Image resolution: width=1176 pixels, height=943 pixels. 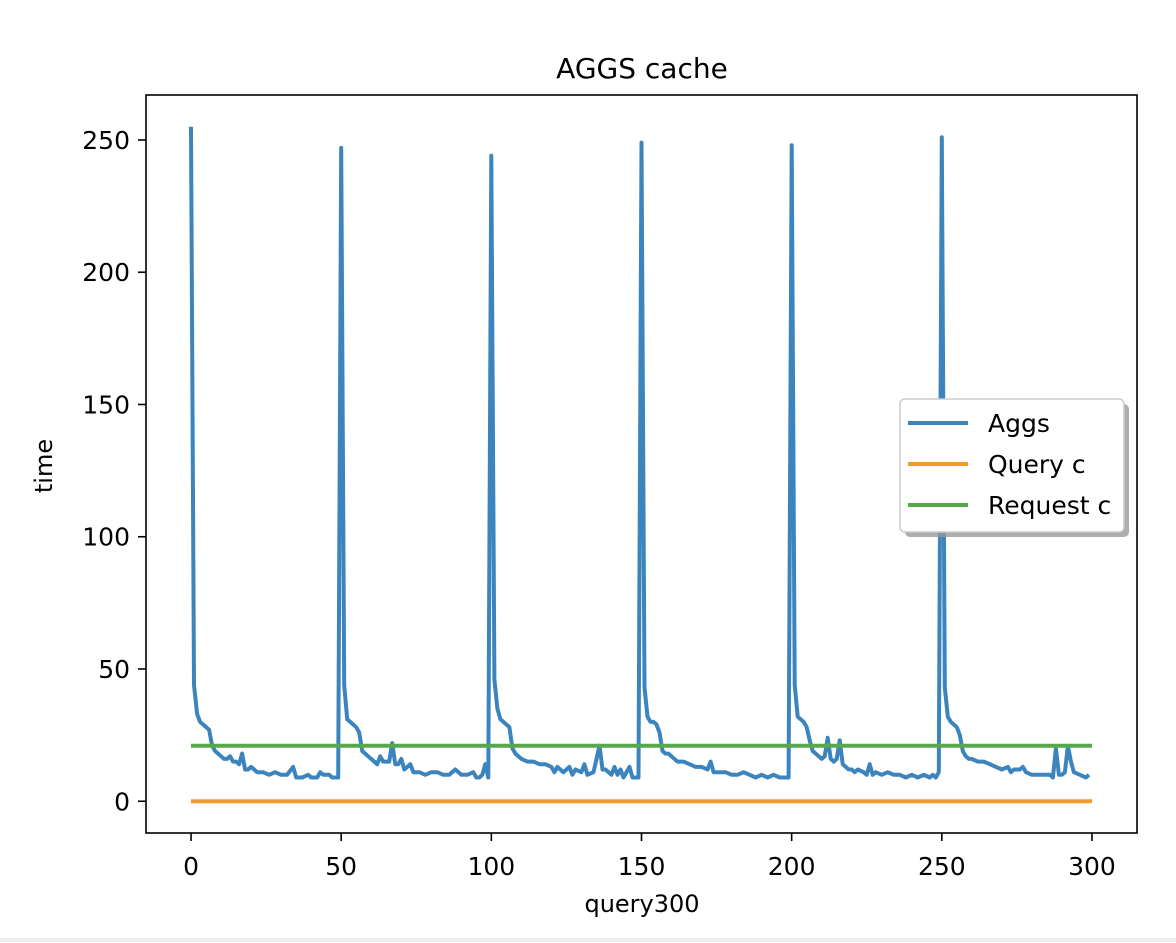 I want to click on y-tick-label-2: 50, so click(x=114, y=669).